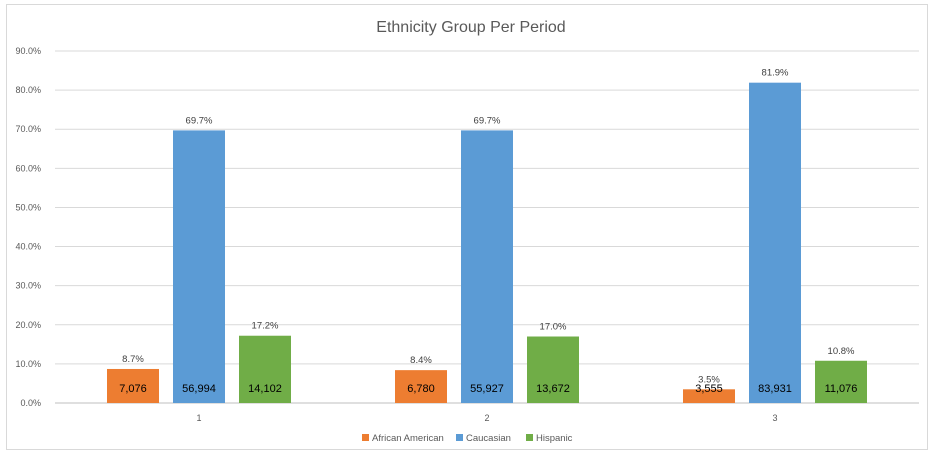 This screenshot has width=934, height=455. What do you see at coordinates (30, 403) in the screenshot?
I see `y-tick-label: 0.0%` at bounding box center [30, 403].